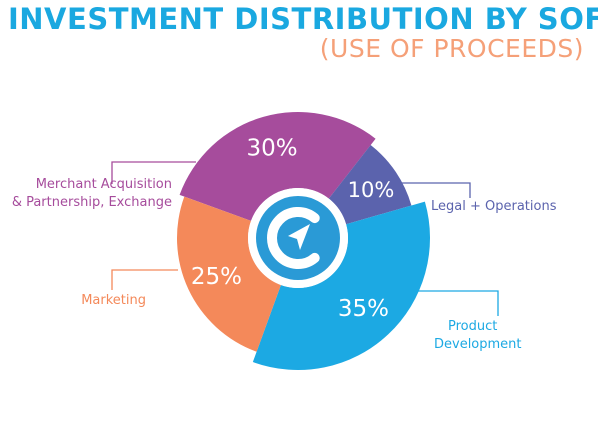 This screenshot has height=446, width=598. Describe the element at coordinates (478, 344) in the screenshot. I see `slice-label-product-line2: Development` at that location.